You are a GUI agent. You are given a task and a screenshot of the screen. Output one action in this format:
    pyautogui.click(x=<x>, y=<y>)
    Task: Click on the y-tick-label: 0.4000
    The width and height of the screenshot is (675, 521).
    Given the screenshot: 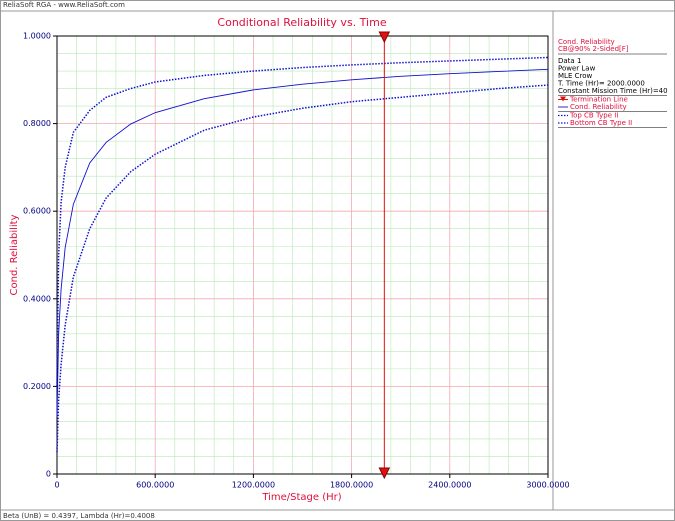 What is the action you would take?
    pyautogui.click(x=37, y=298)
    